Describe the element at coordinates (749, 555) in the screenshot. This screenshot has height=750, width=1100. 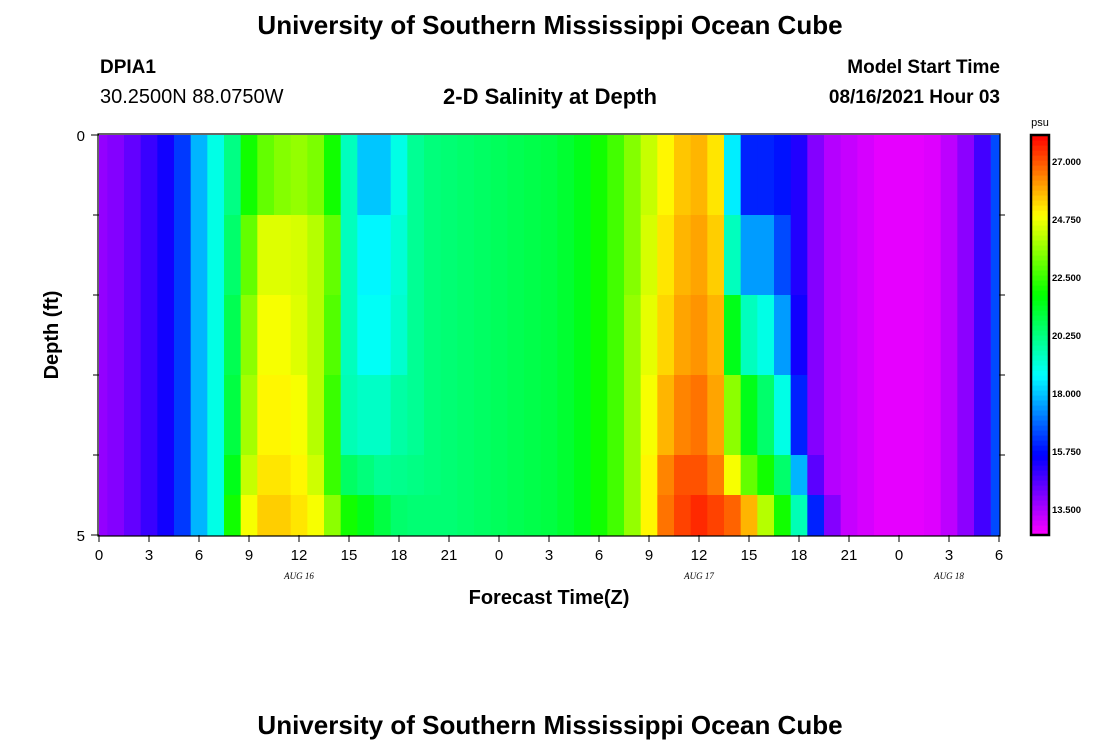
I see `x-tick-label: 15` at that location.